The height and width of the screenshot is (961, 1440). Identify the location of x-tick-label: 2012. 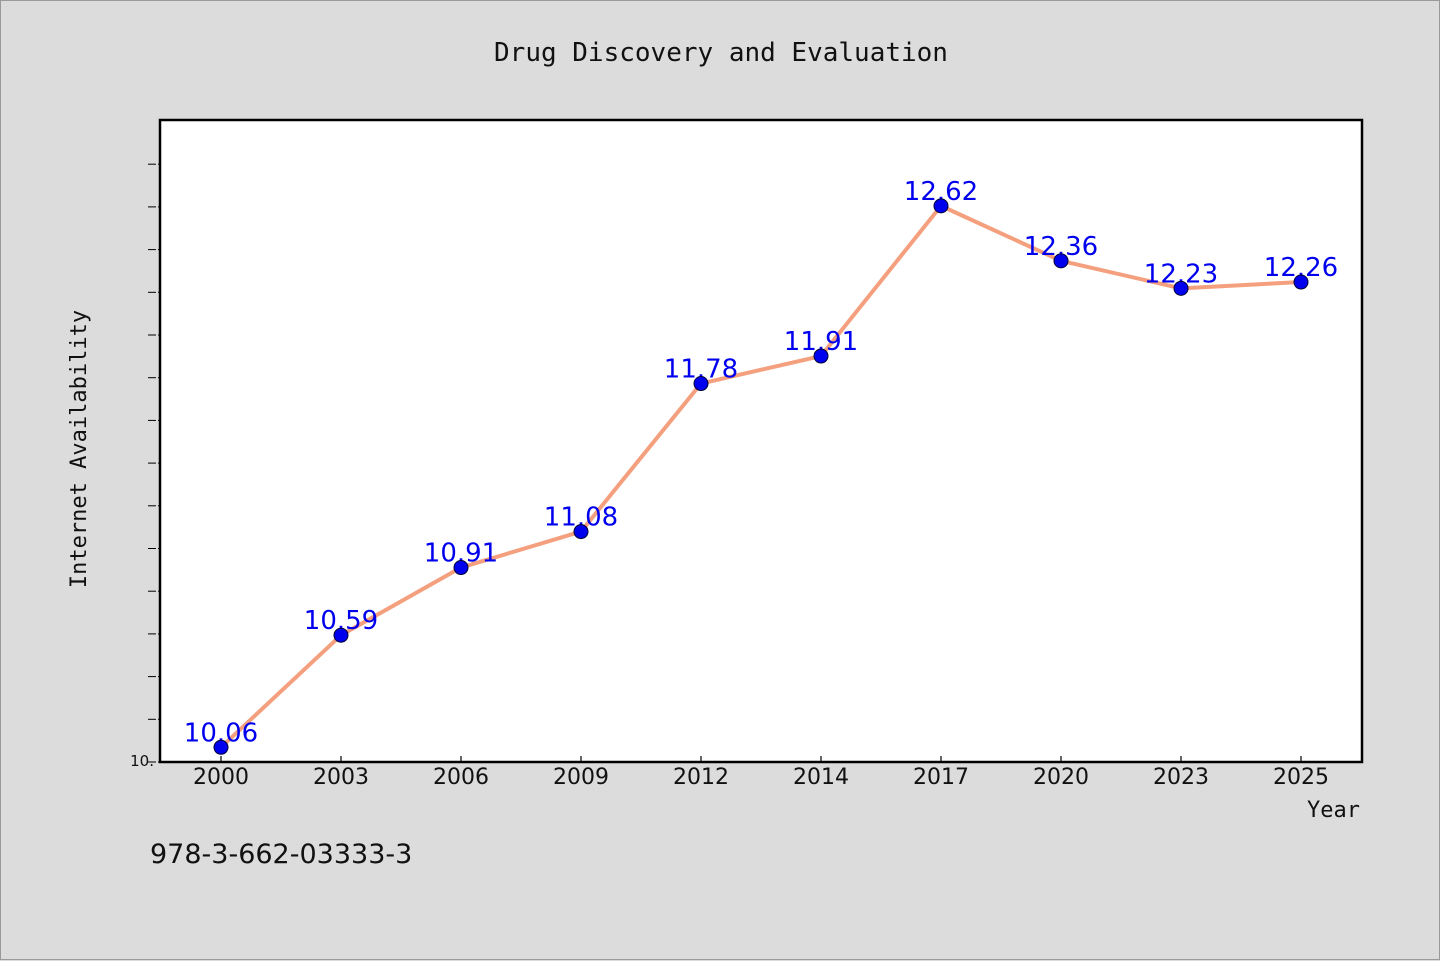
(701, 777).